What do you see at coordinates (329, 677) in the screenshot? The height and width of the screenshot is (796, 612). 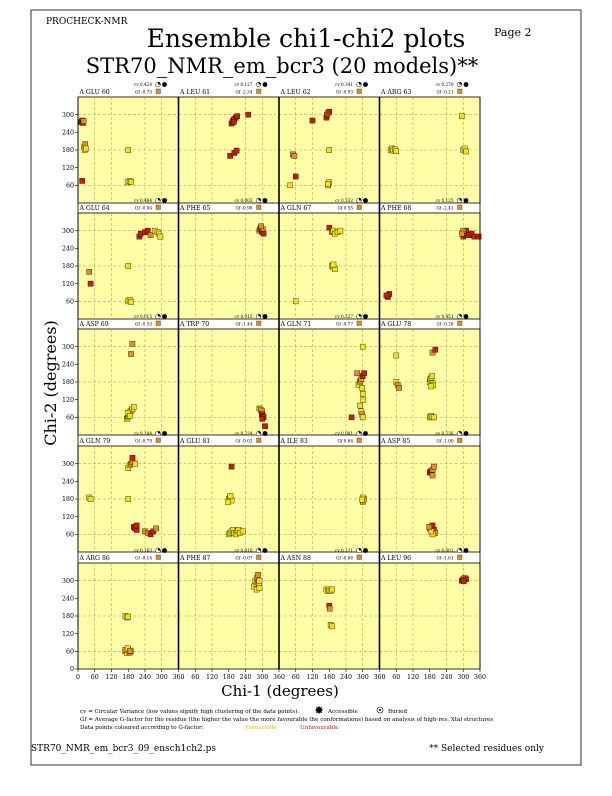 I see `x-tick-label: 180` at bounding box center [329, 677].